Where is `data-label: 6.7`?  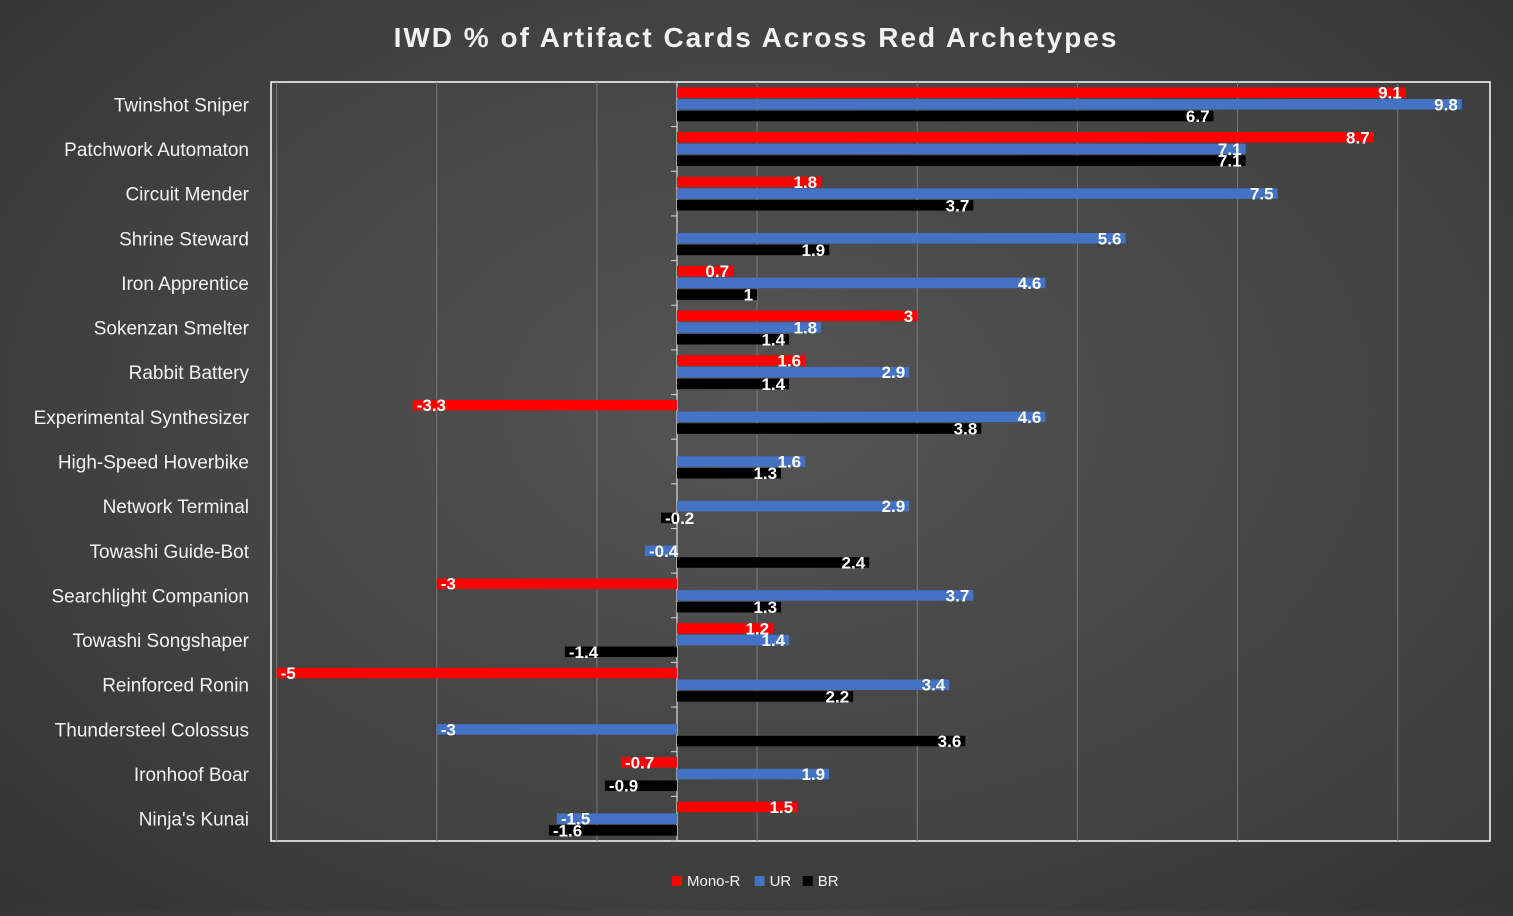 data-label: 6.7 is located at coordinates (1198, 116).